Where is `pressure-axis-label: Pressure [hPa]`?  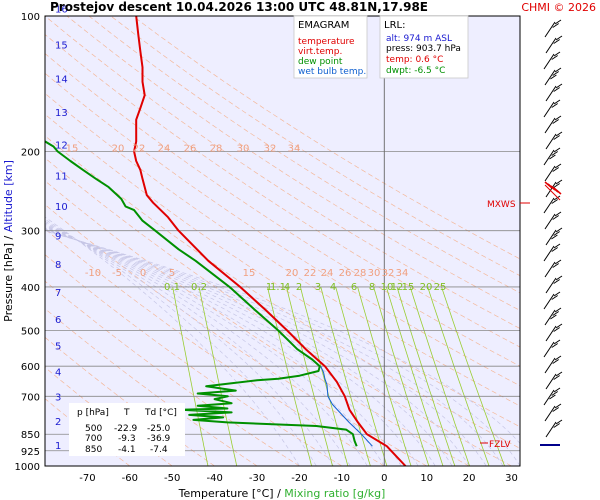 pressure-axis-label: Pressure [hPa] is located at coordinates (8, 282).